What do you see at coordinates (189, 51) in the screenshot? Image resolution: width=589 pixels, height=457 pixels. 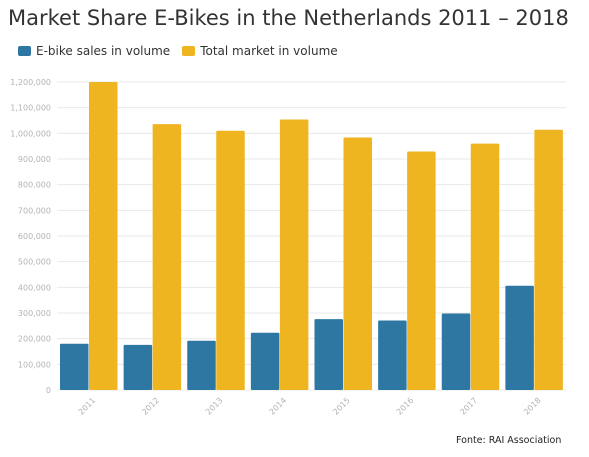 I see `legend-swatch-total` at bounding box center [189, 51].